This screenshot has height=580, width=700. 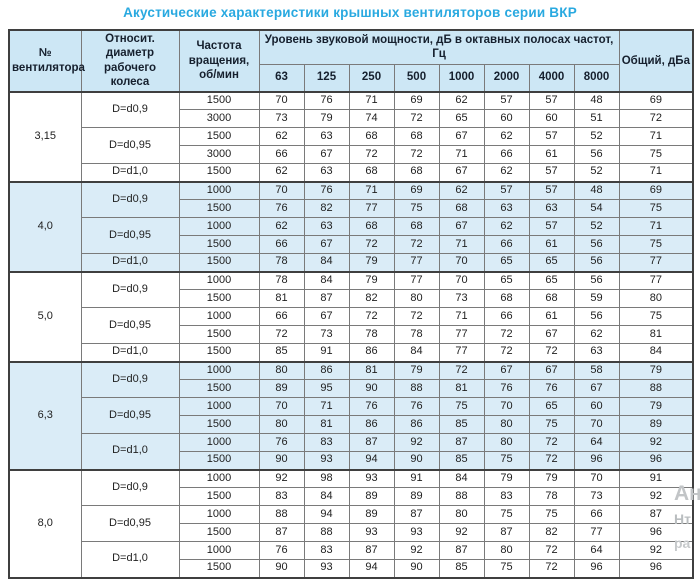 What do you see at coordinates (656, 352) in the screenshot?
I see `total-cell: 84` at bounding box center [656, 352].